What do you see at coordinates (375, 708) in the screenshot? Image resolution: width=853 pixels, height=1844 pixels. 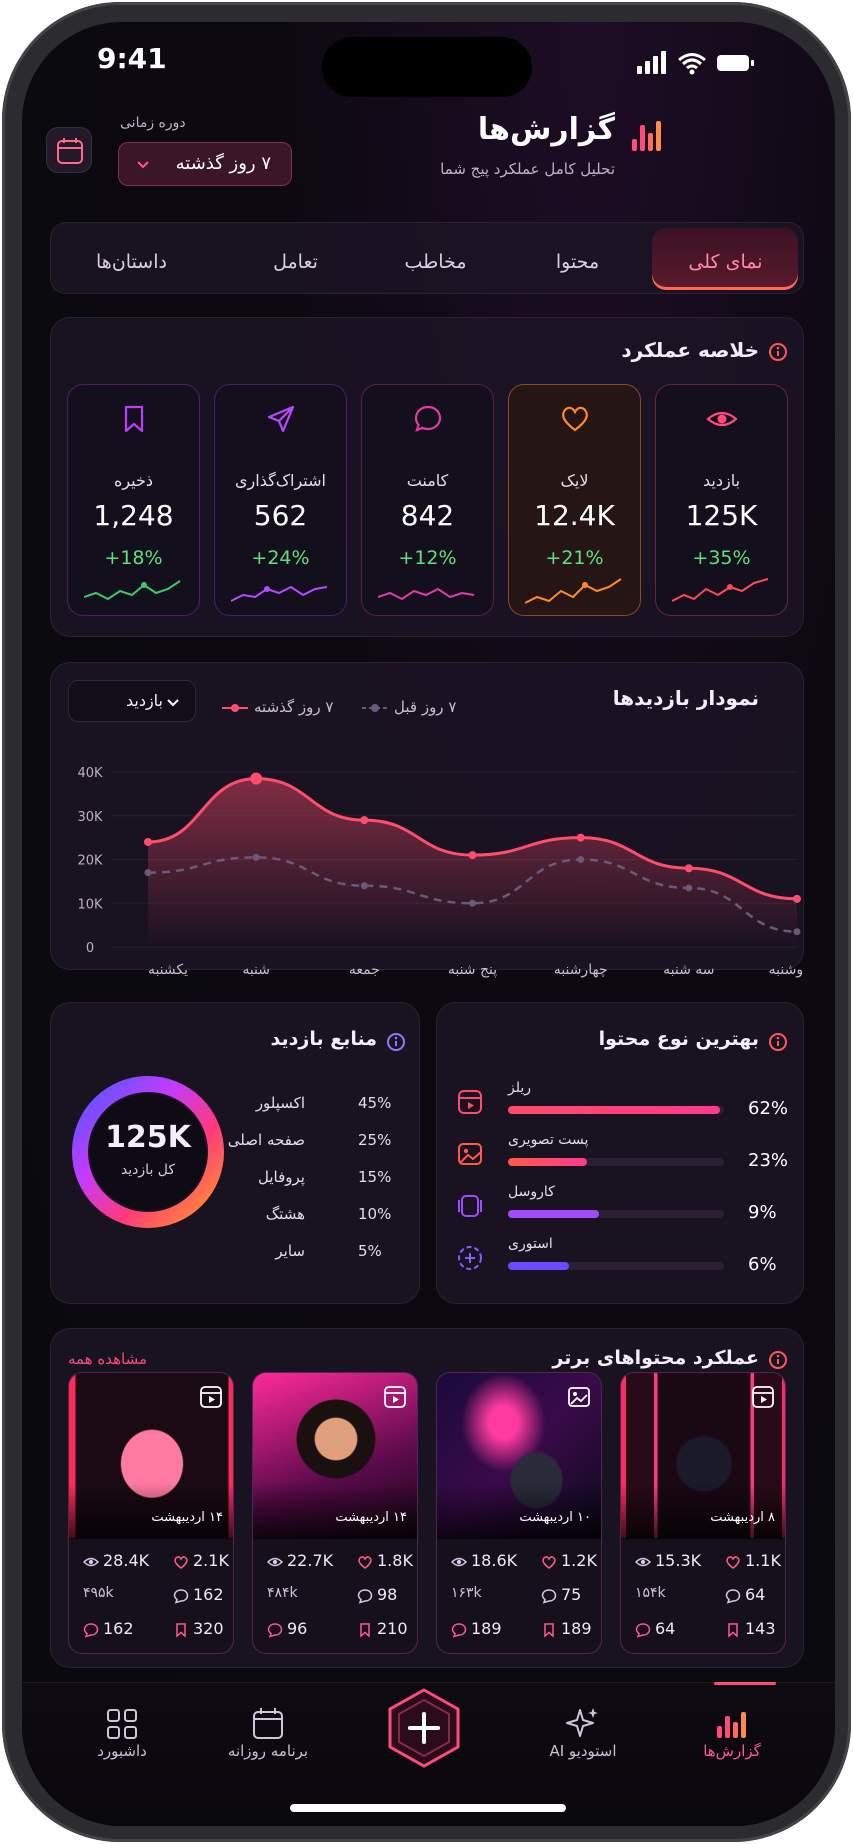 I see `legend-prev-swatch` at bounding box center [375, 708].